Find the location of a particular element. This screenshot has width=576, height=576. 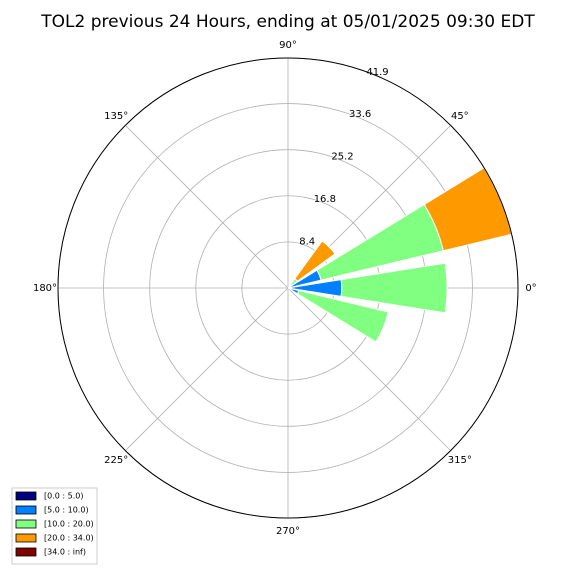

r-tick-label: 25.2 is located at coordinates (342, 157).